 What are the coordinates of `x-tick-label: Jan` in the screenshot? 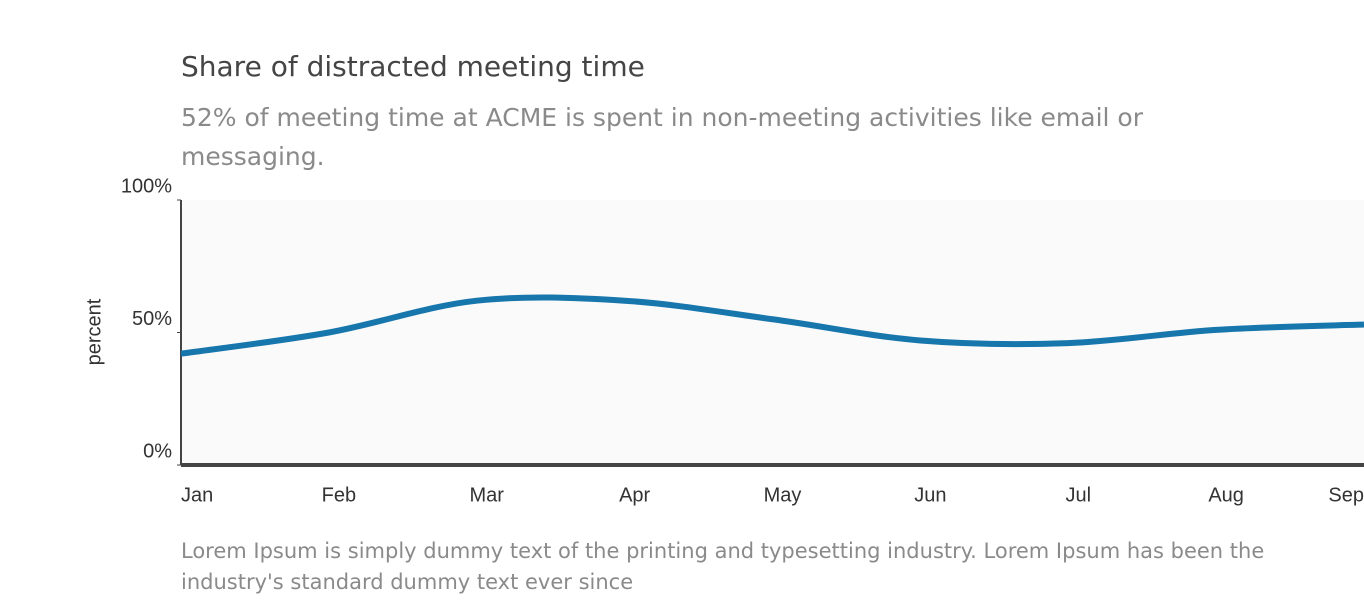 It's located at (197, 495).